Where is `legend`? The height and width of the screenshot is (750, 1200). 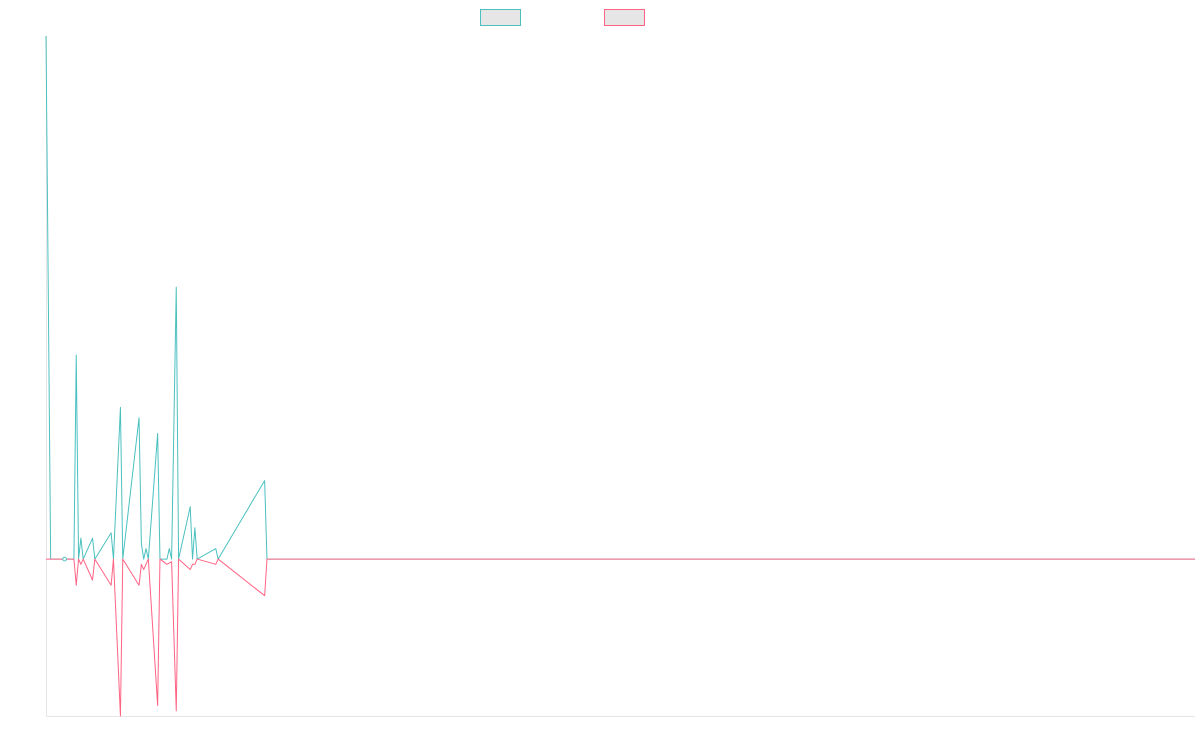
legend is located at coordinates (562, 17).